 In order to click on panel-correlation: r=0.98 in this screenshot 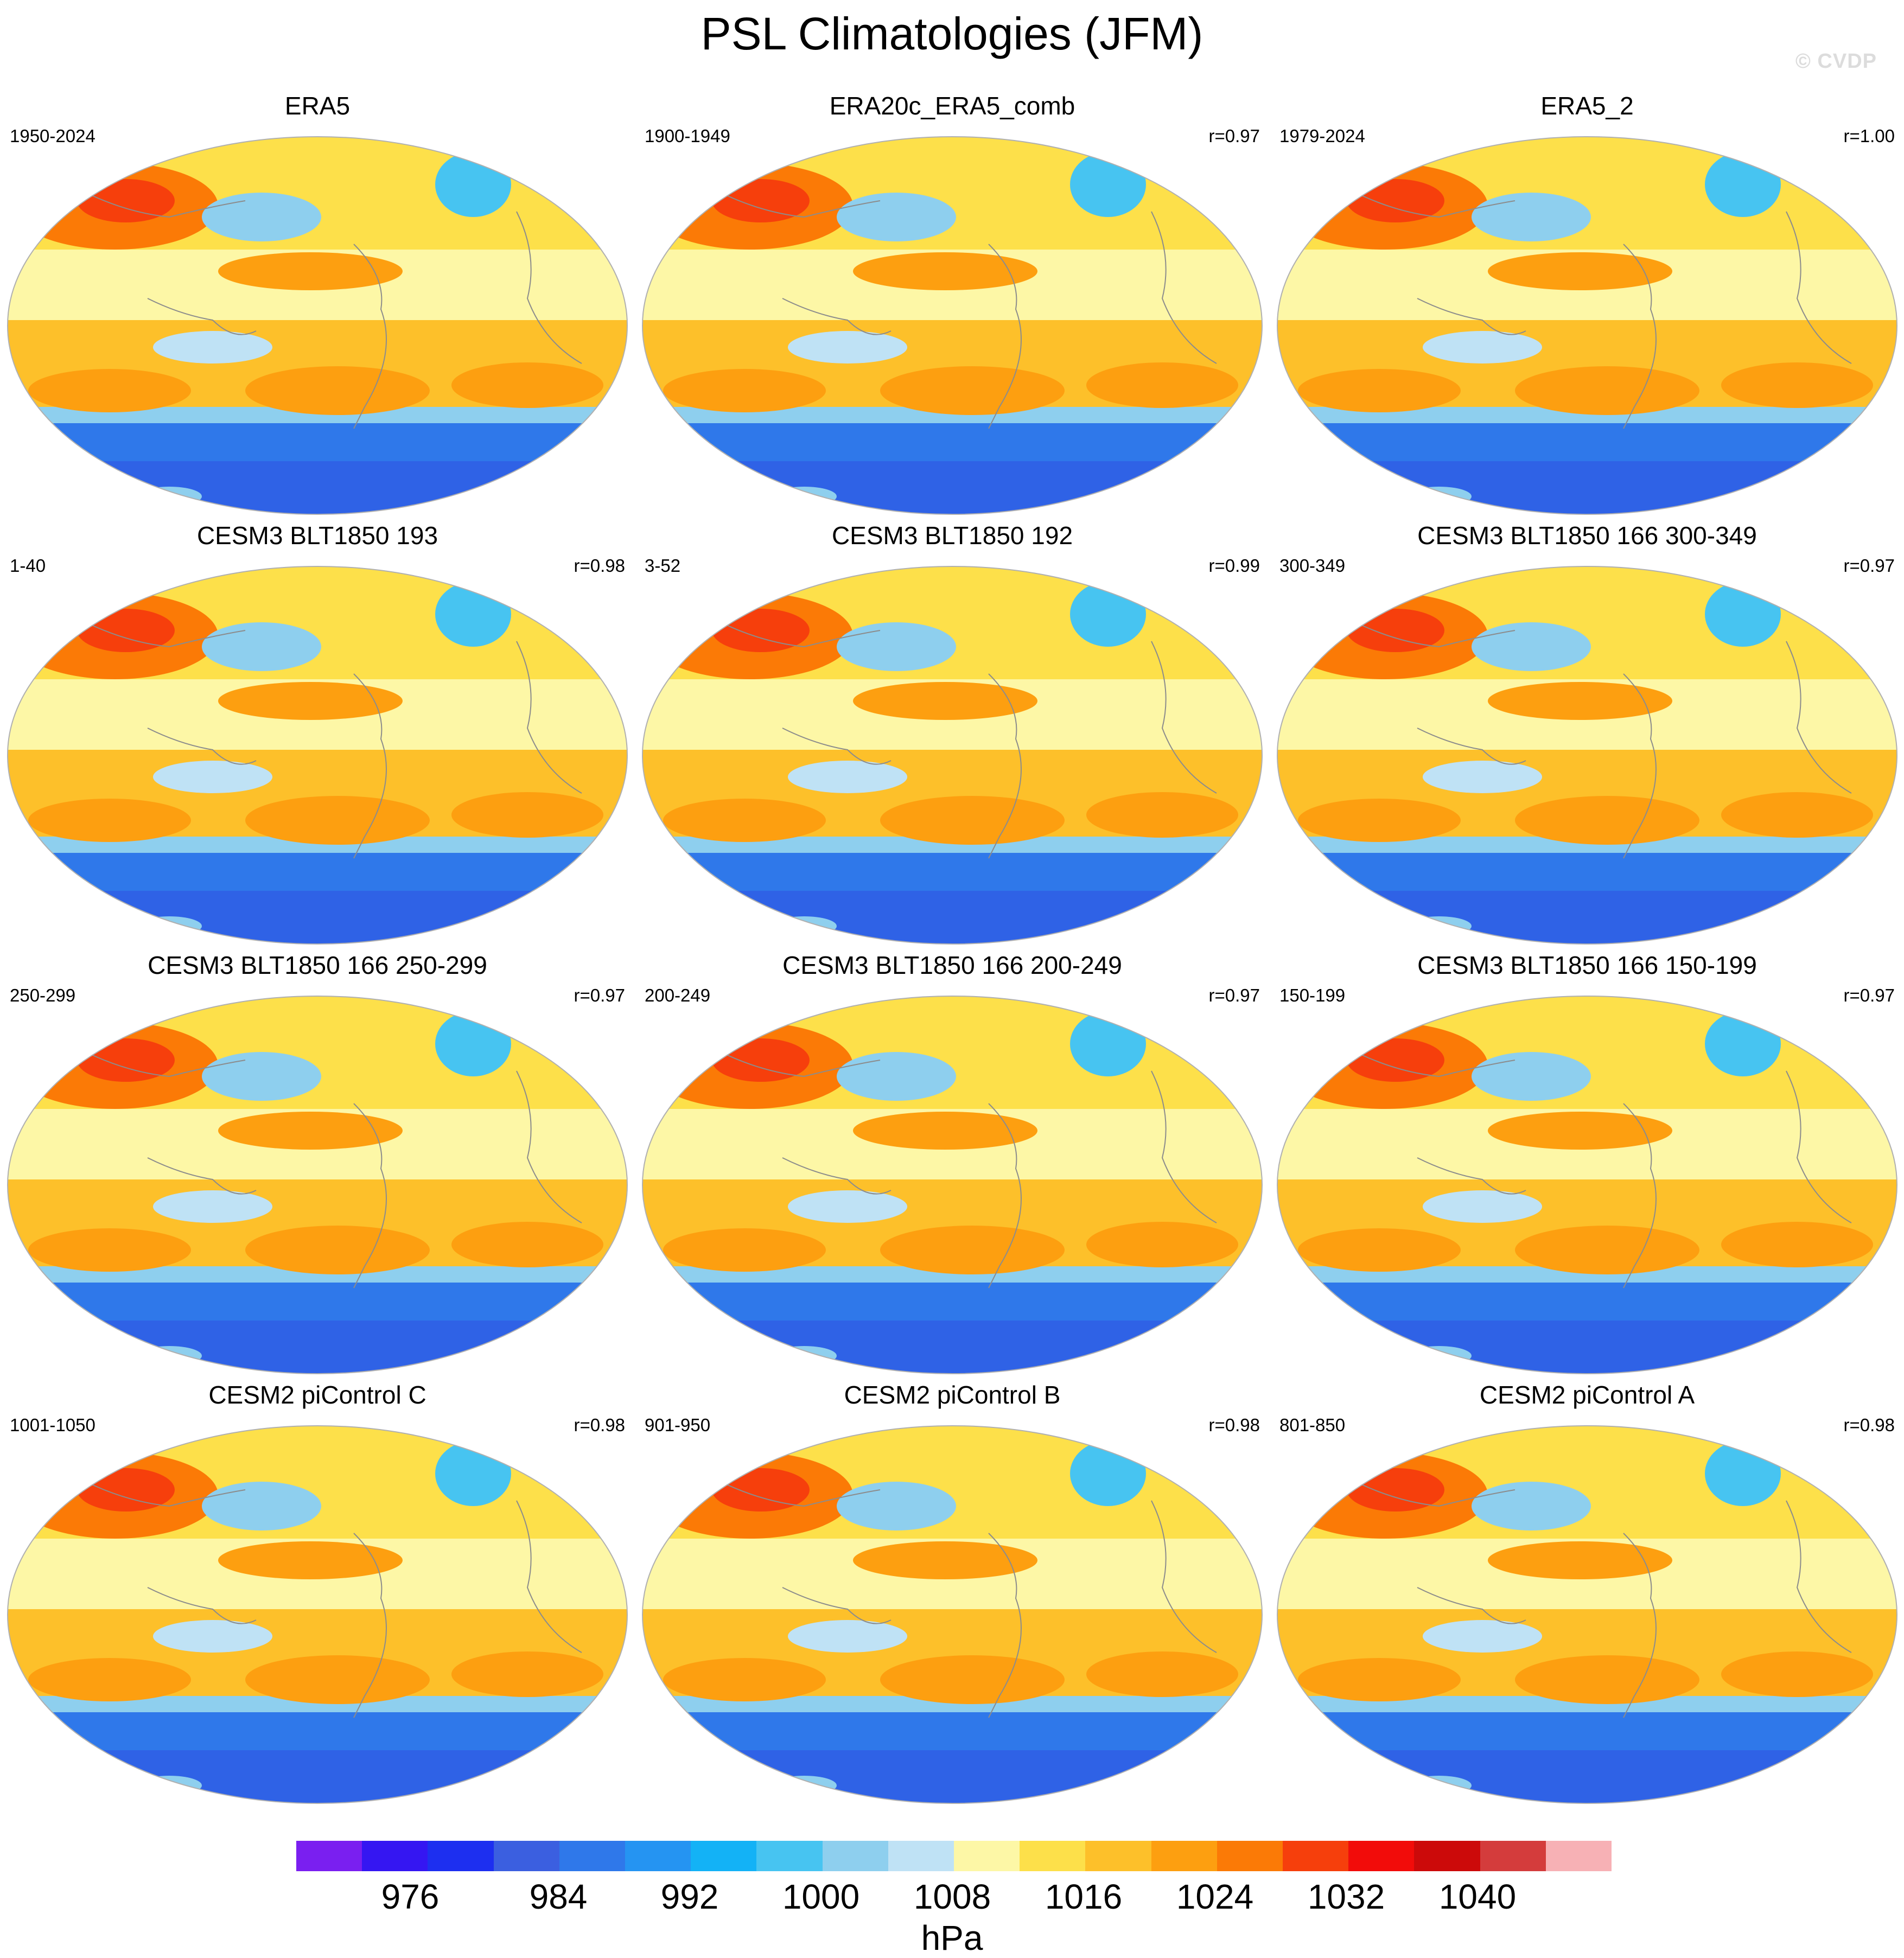, I will do `click(600, 1425)`.